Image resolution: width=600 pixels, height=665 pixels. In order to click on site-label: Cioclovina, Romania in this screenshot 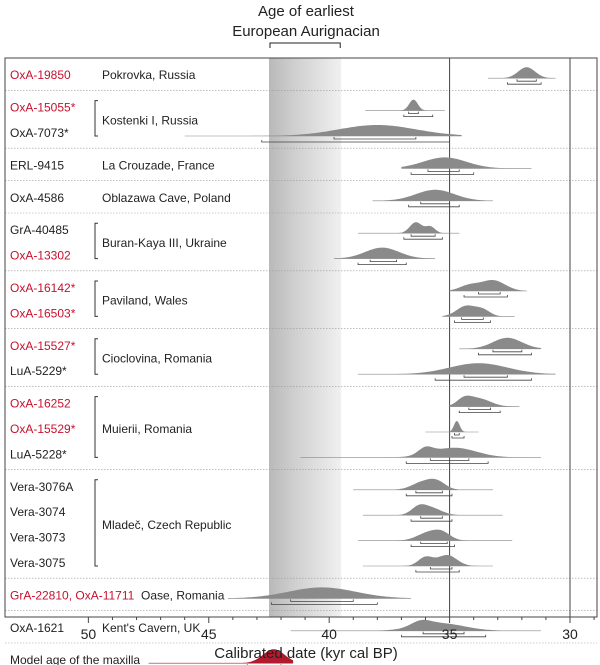, I will do `click(157, 359)`.